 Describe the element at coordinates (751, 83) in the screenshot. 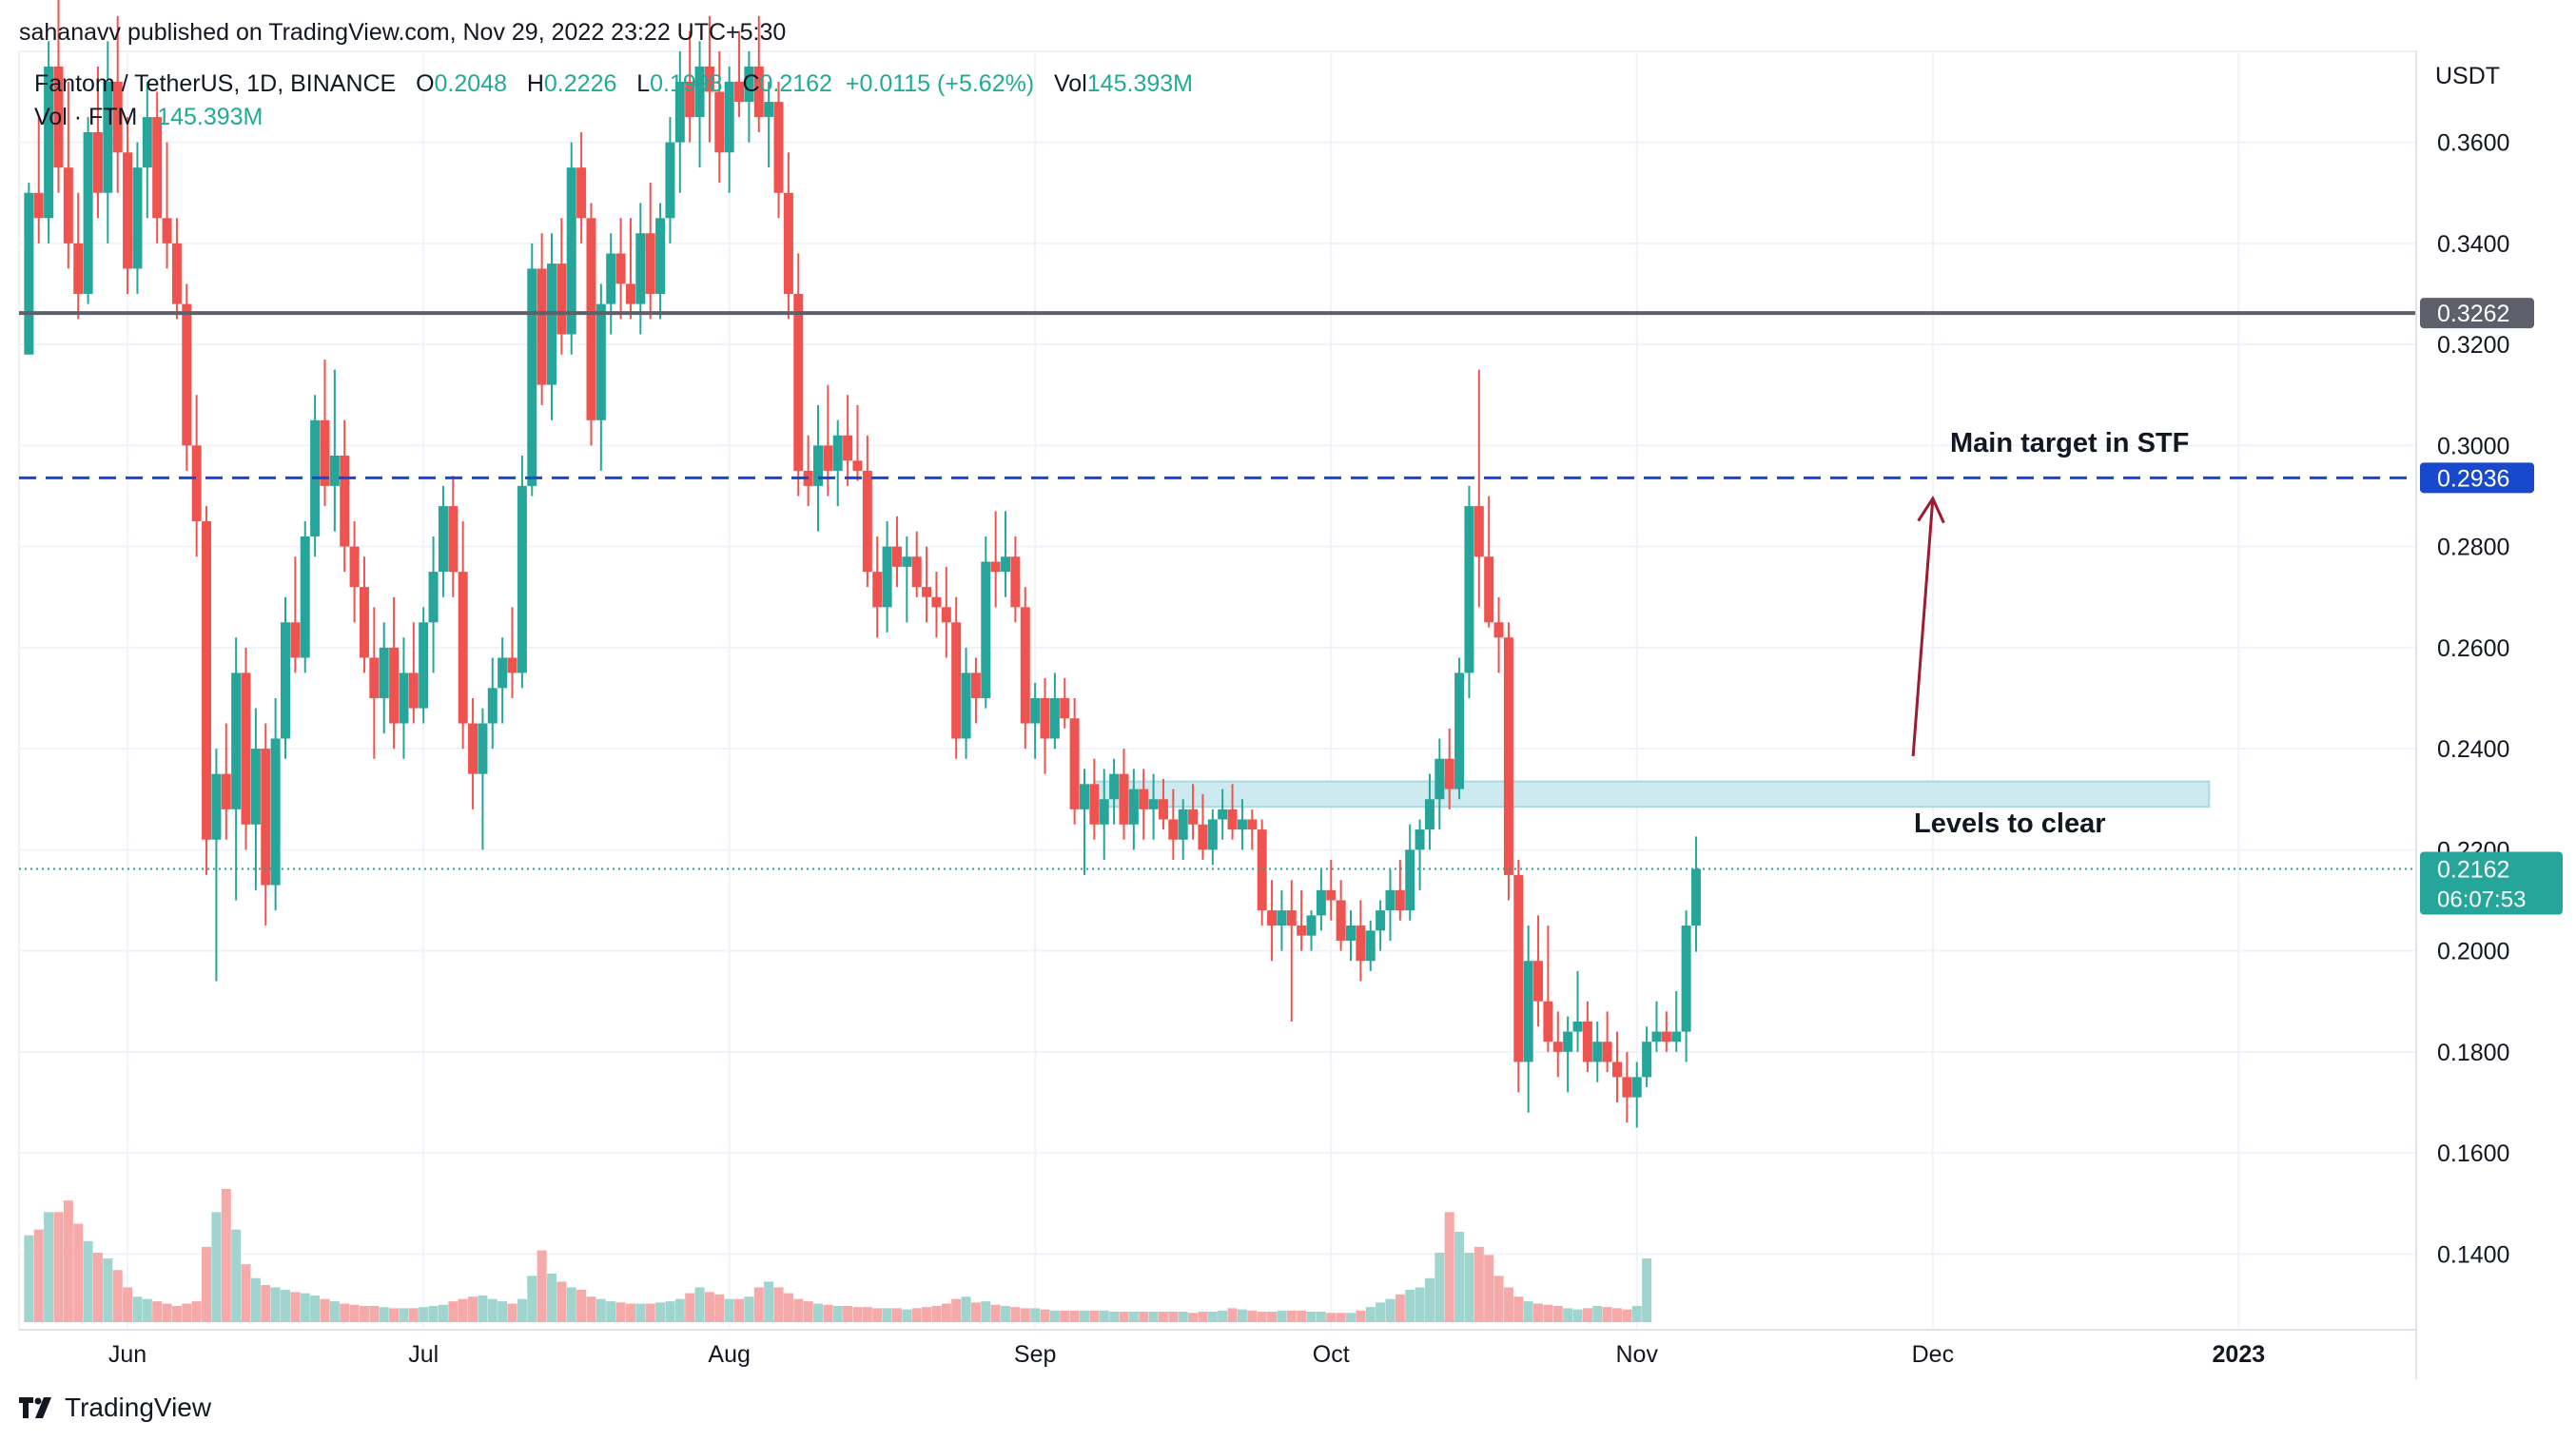

I see `close-label: C` at that location.